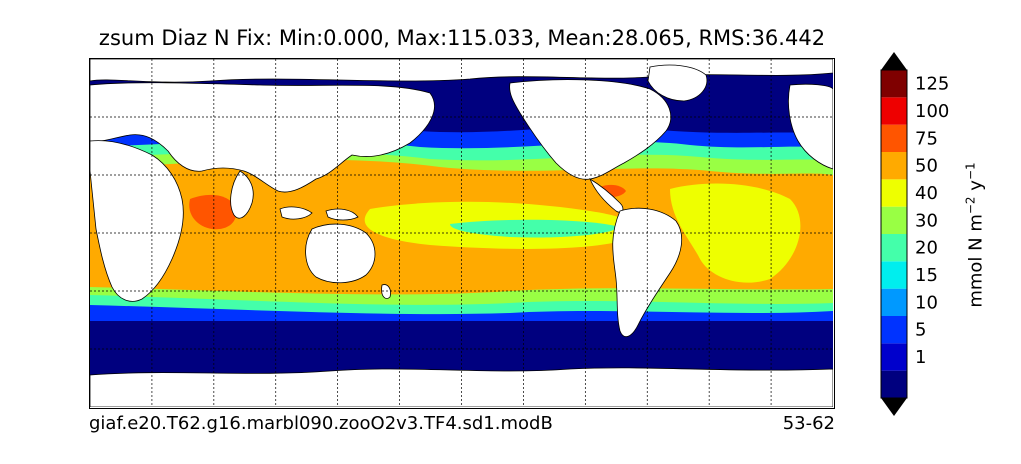 This screenshot has width=1021, height=464. I want to click on colorbar-tick-label: 75, so click(926, 138).